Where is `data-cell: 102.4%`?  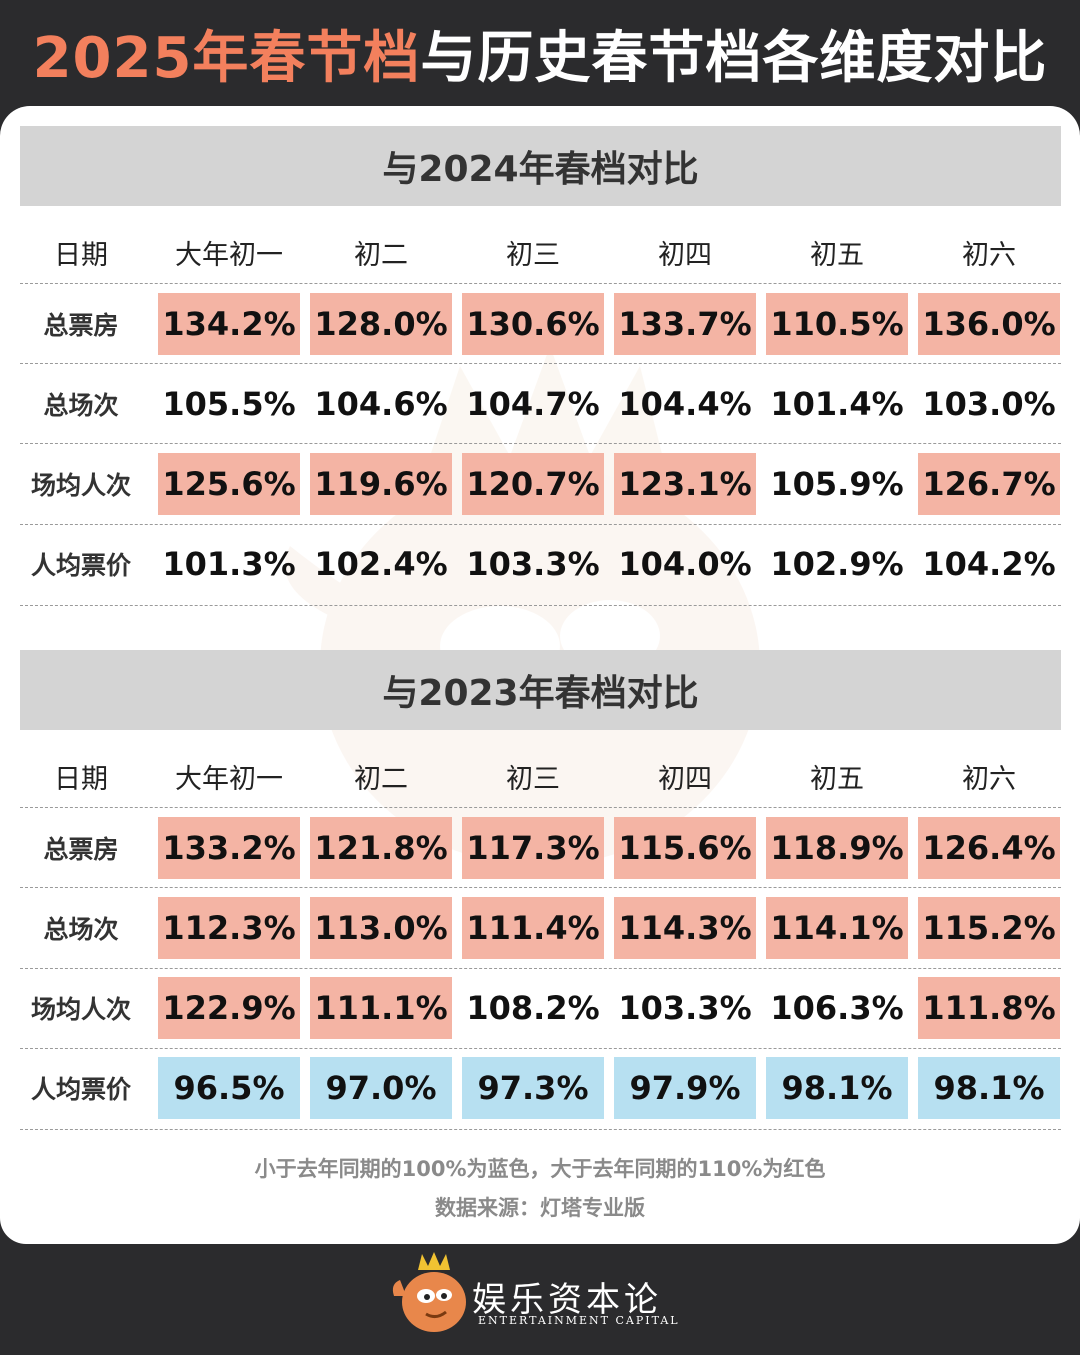
data-cell: 102.4% is located at coordinates (381, 564).